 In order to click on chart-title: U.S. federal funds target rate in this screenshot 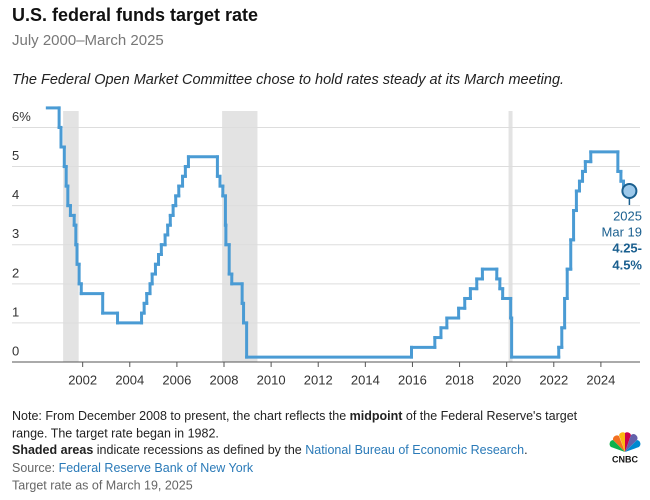, I will do `click(135, 15)`.